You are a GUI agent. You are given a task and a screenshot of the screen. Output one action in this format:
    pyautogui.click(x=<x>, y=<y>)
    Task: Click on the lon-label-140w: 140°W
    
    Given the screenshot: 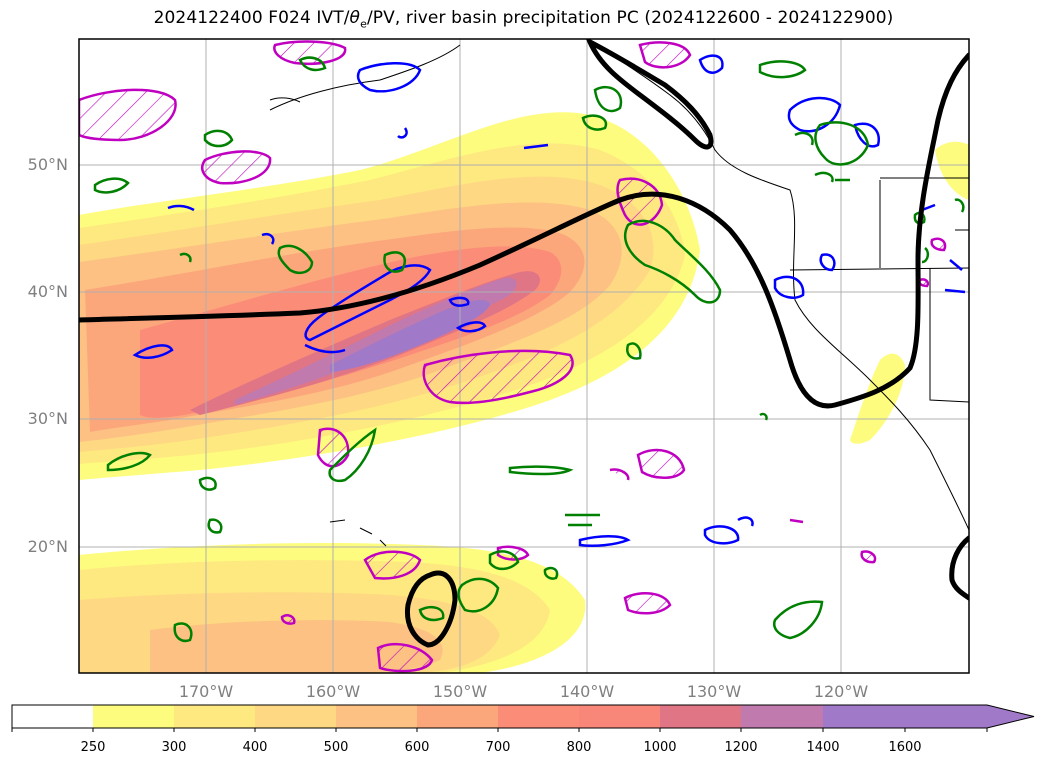 What is the action you would take?
    pyautogui.click(x=587, y=691)
    